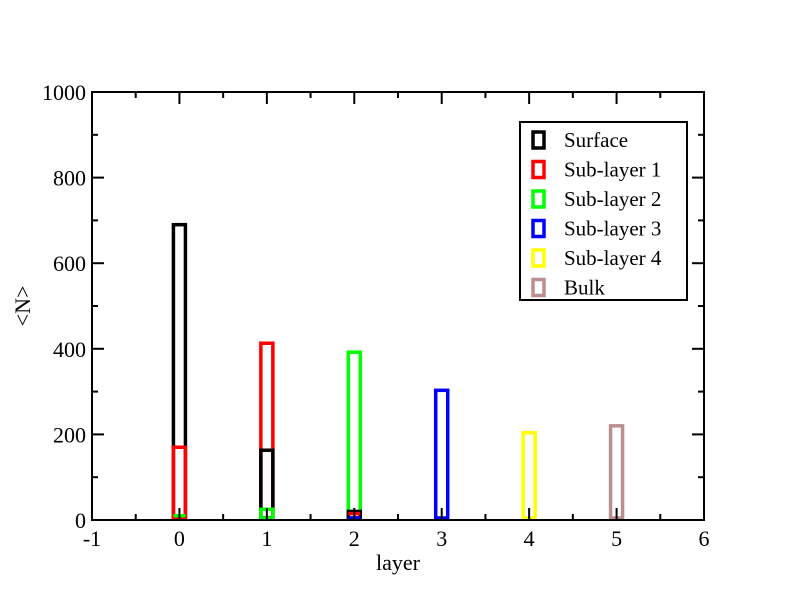  What do you see at coordinates (69, 178) in the screenshot?
I see `y-tick-label: 800` at bounding box center [69, 178].